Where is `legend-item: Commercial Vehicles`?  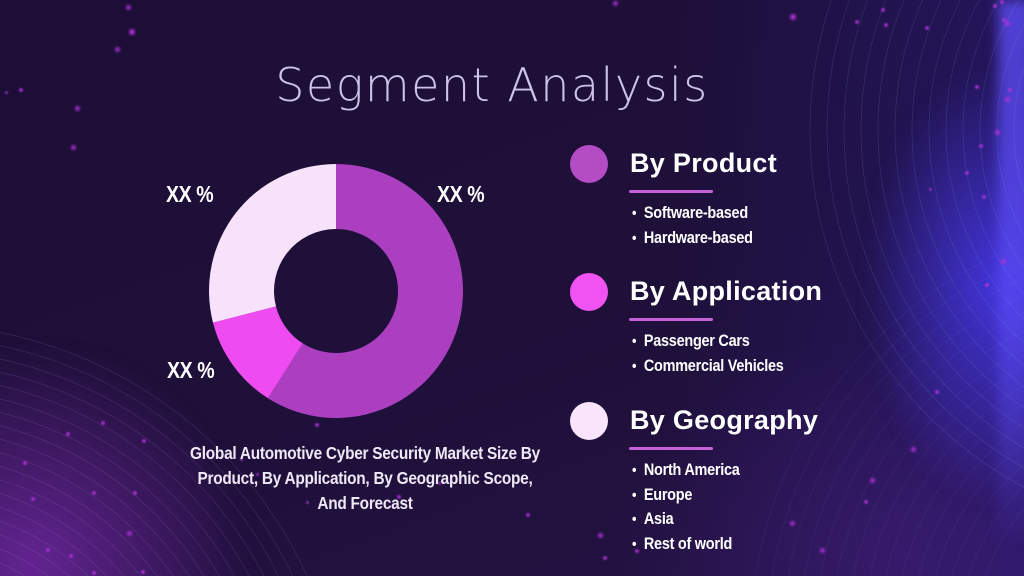
legend-item: Commercial Vehicles is located at coordinates (708, 366).